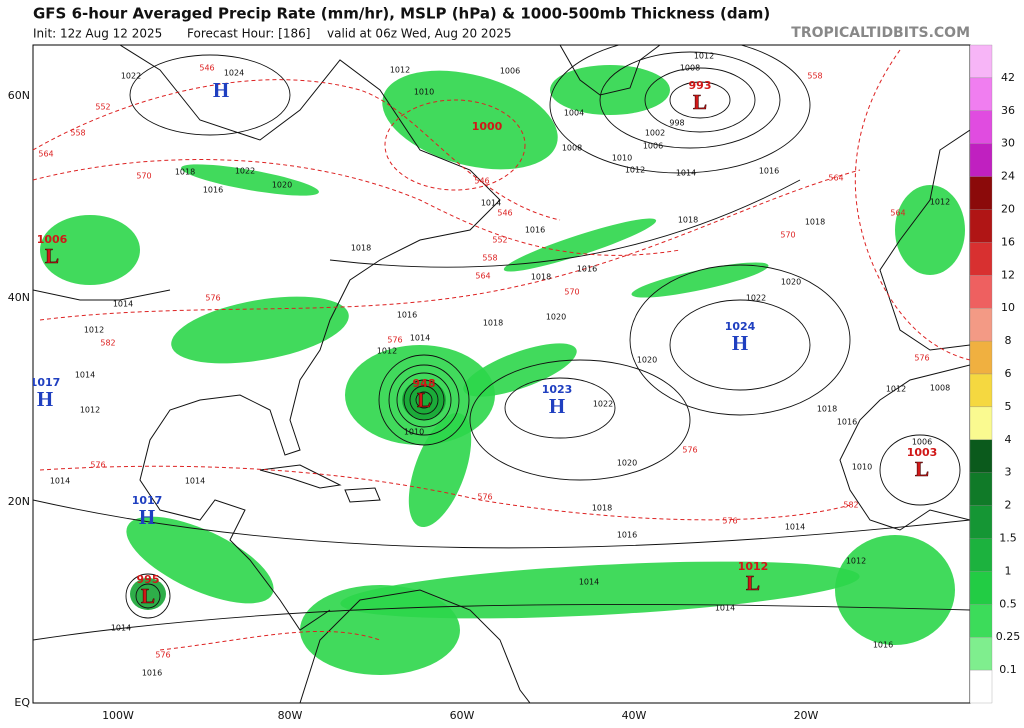 The height and width of the screenshot is (728, 1024). Describe the element at coordinates (787, 235) in the screenshot. I see `thickness-label: 570` at that location.